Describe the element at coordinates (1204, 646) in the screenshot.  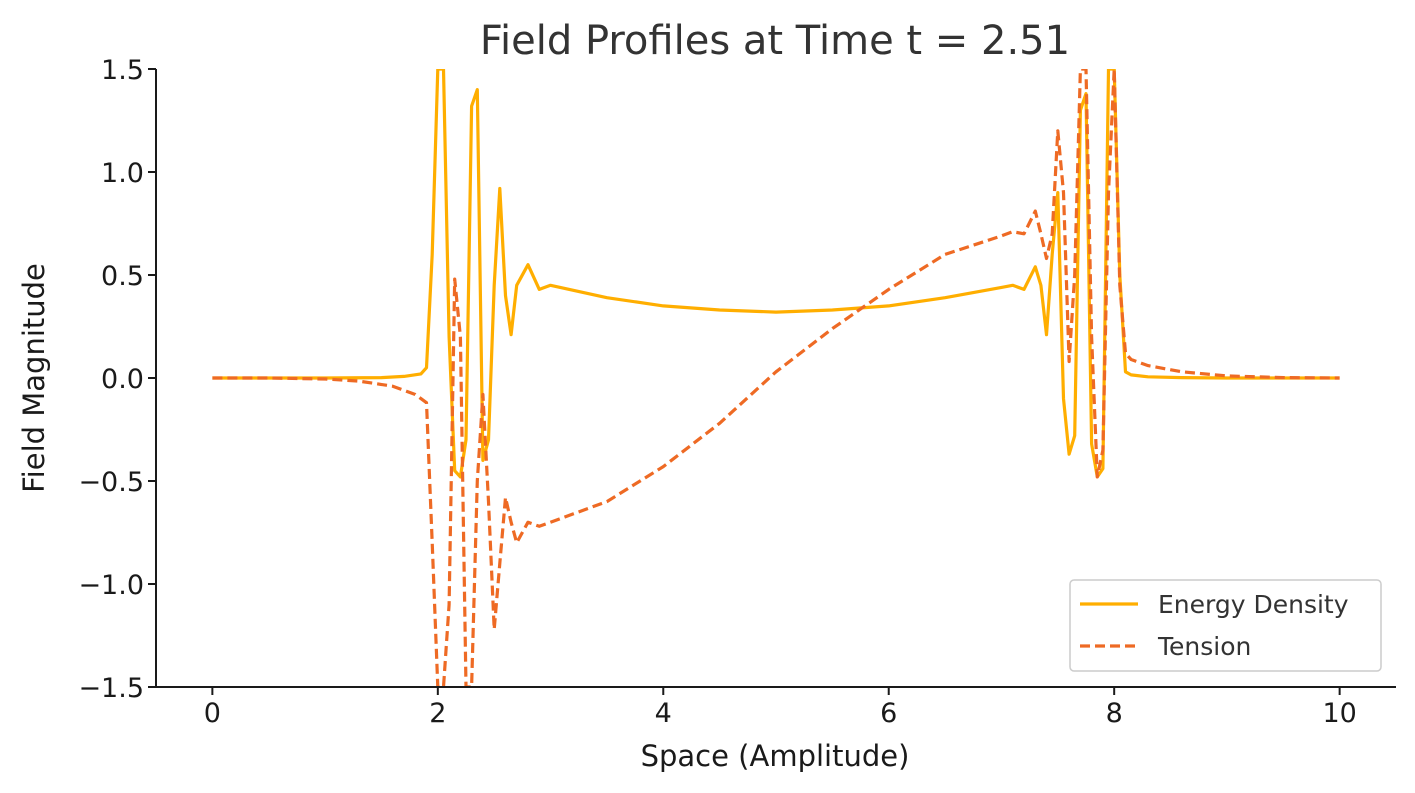
I see `legend-label-tension: Tension` at that location.